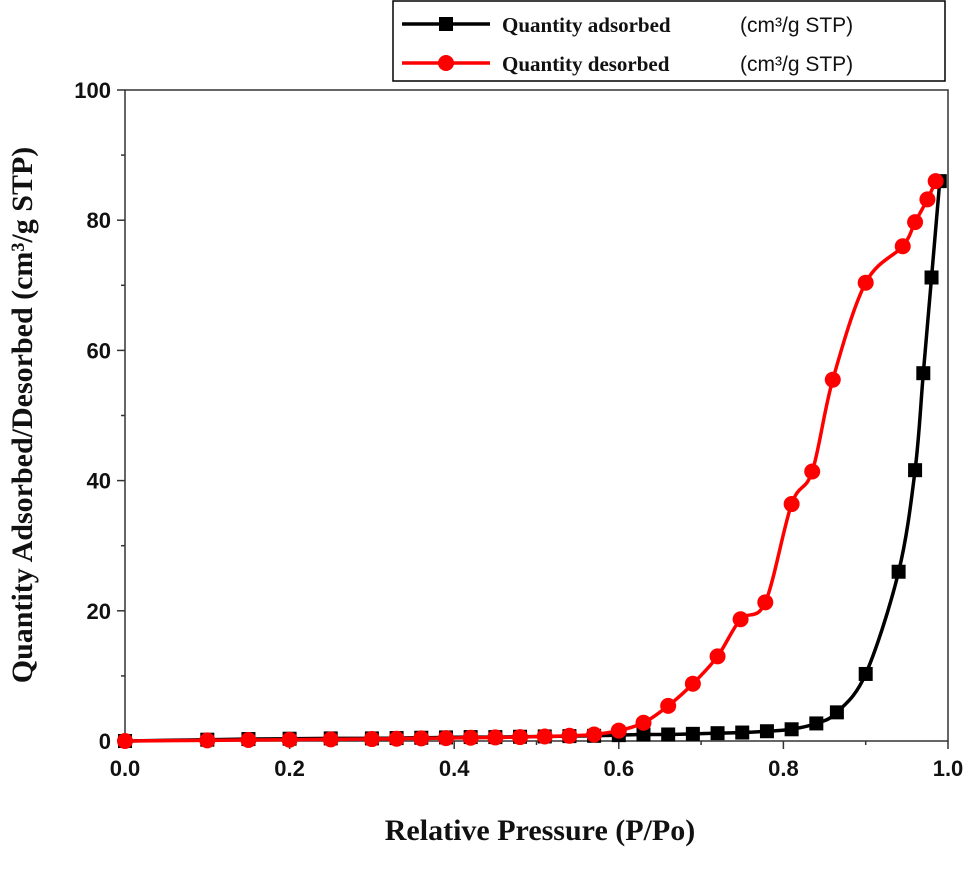 The image size is (975, 880). Describe the element at coordinates (619, 768) in the screenshot. I see `x-tick-label: 0.6` at that location.